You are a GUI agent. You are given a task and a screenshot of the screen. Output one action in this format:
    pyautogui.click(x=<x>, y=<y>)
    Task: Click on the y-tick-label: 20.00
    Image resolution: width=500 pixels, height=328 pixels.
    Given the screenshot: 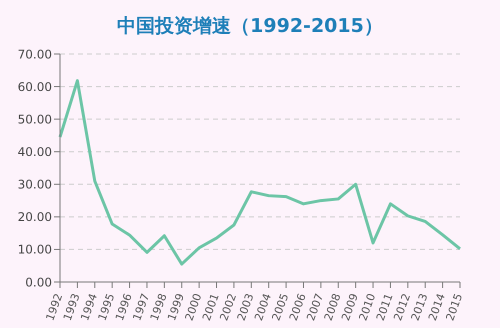 What is the action you would take?
    pyautogui.click(x=35, y=217)
    